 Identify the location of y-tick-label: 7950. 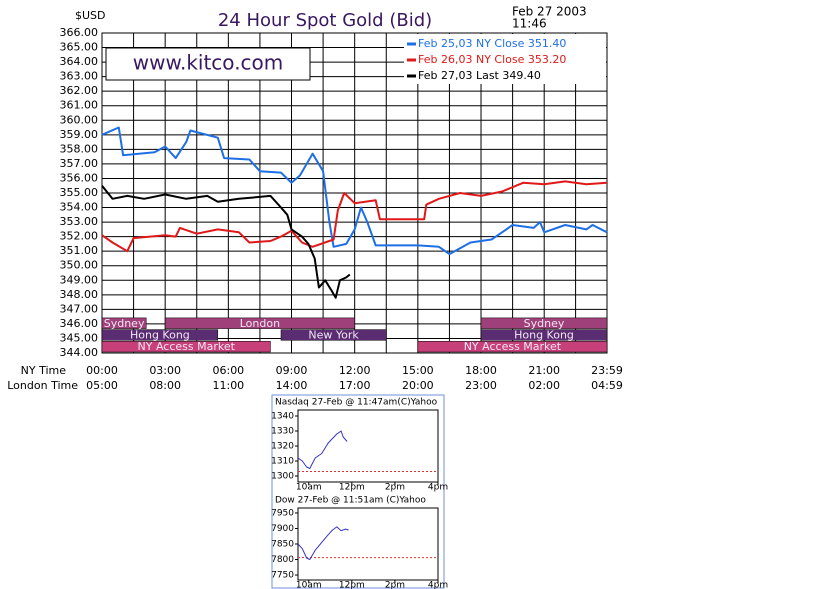
(282, 513).